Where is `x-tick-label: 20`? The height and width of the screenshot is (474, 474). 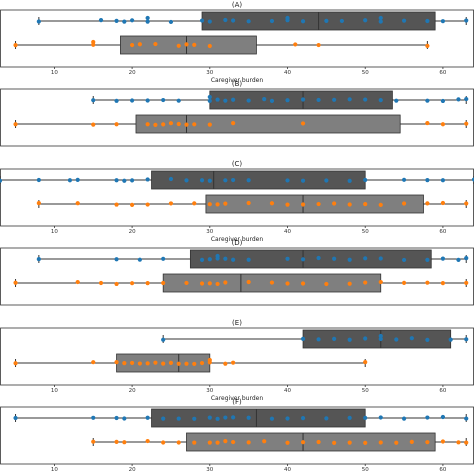
x-tick-label: 20 is located at coordinates (132, 73).